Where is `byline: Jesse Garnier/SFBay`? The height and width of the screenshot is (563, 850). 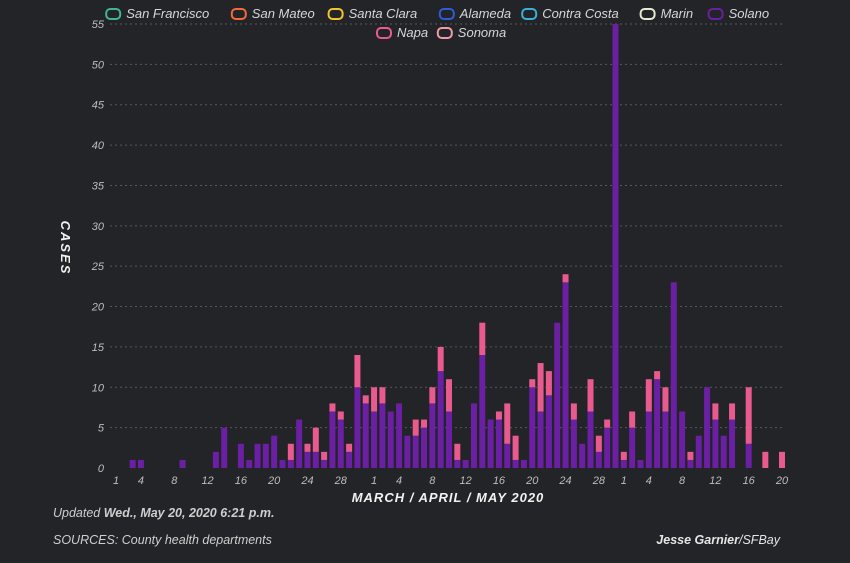
byline: Jesse Garnier/SFBay is located at coordinates (718, 540).